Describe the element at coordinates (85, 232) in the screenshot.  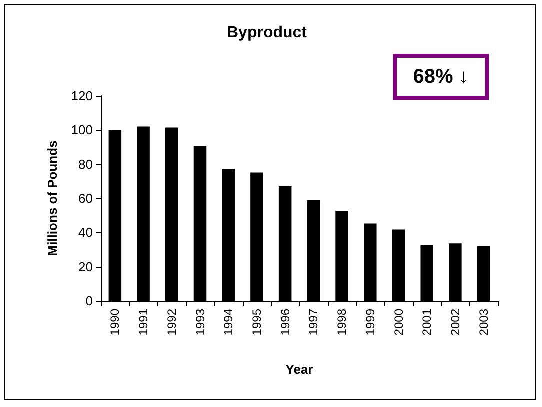
I see `y-tick-label: 40` at that location.